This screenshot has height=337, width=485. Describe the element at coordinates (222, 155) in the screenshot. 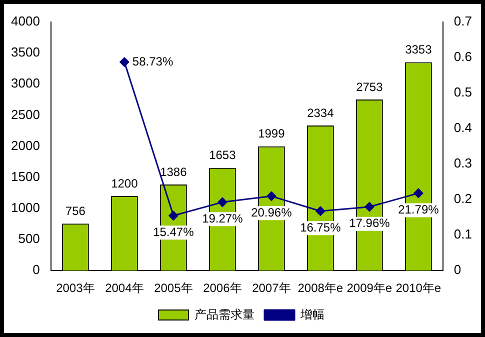

I see `data-label: 1653` at that location.